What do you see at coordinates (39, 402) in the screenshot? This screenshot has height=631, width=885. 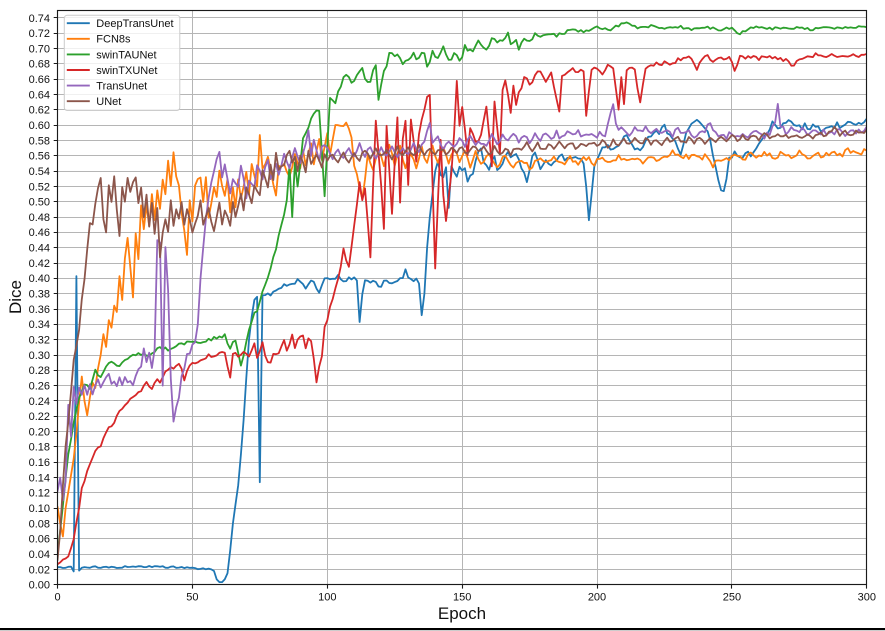 I see `svg-text: 0.24` at bounding box center [39, 402].